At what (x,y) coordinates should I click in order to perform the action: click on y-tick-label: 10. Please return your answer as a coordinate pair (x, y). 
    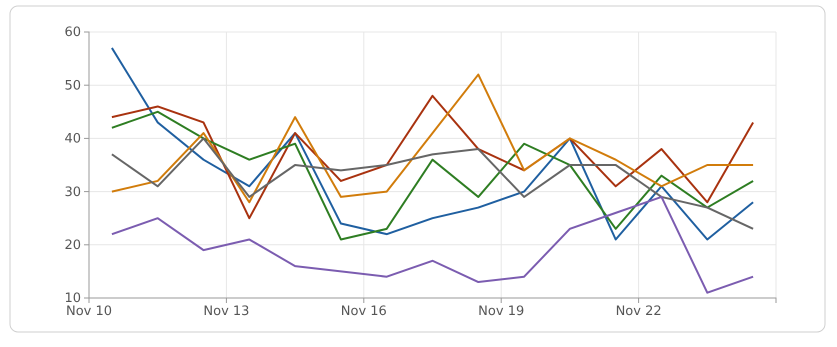
    Looking at the image, I should click on (72, 298).